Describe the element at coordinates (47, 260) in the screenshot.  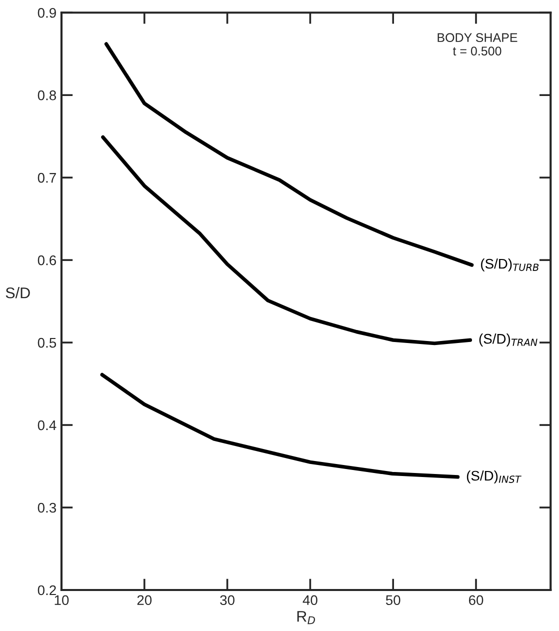
I see `y-tick-label: 0.6` at that location.